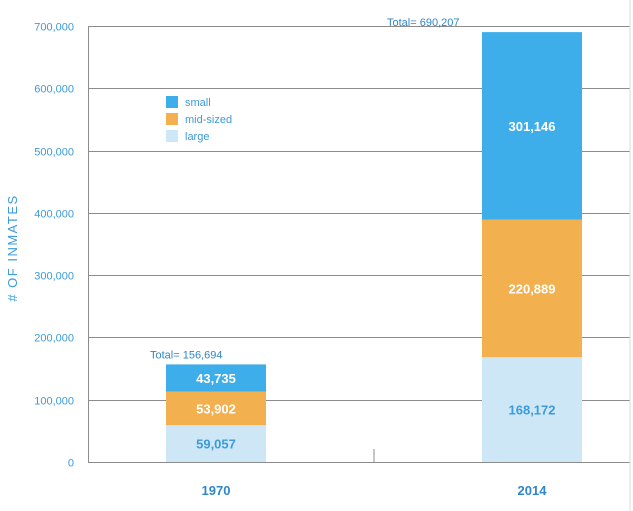 The image size is (633, 511). Describe the element at coordinates (375, 490) in the screenshot. I see `x-category-labels: 1970 2014` at that location.